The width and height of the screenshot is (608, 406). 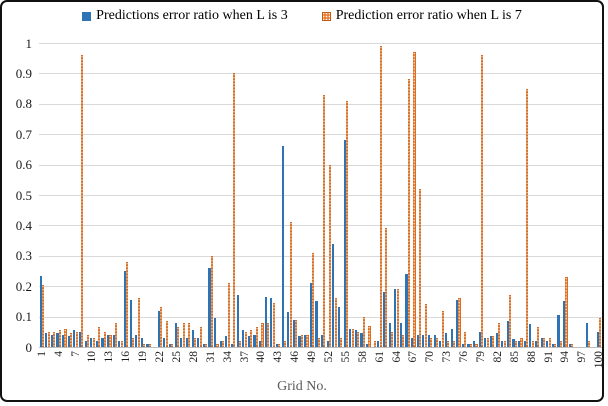 What do you see at coordinates (326, 16) in the screenshot?
I see `legend-marker-orange-icon` at bounding box center [326, 16].